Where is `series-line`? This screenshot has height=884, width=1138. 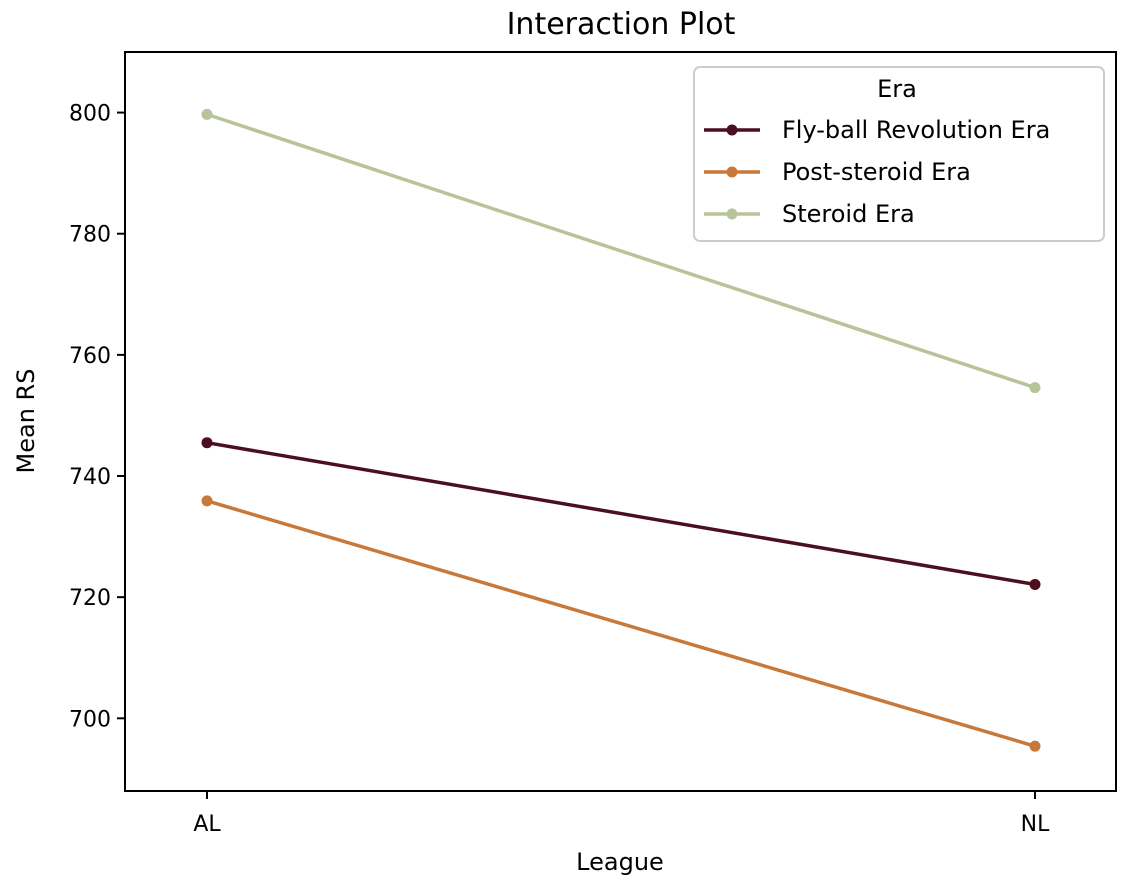 series-line is located at coordinates (621, 513).